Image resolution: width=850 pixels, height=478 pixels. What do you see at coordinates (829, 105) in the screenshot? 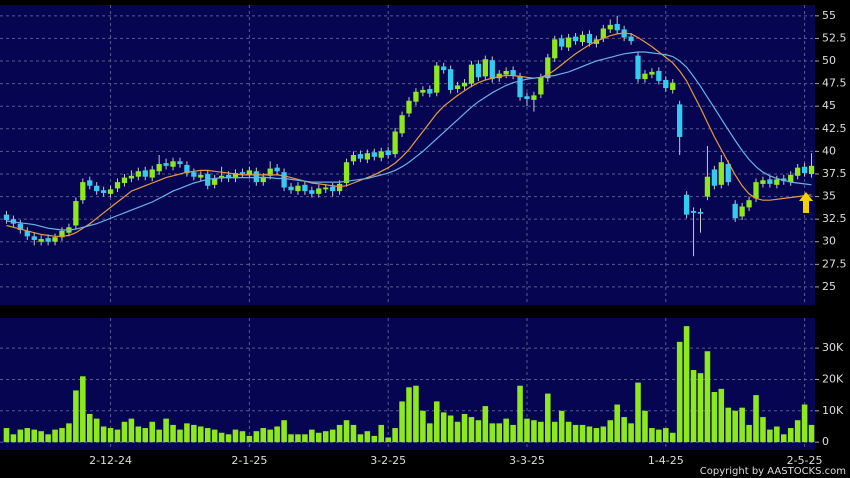
I see `y-tick-label: 45` at bounding box center [829, 105].